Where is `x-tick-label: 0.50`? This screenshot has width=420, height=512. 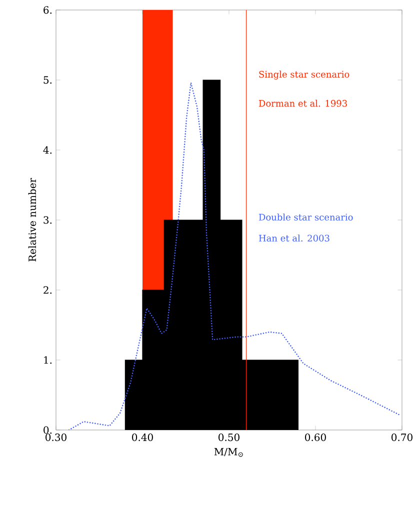
x-tick-label: 0.50 is located at coordinates (229, 438).